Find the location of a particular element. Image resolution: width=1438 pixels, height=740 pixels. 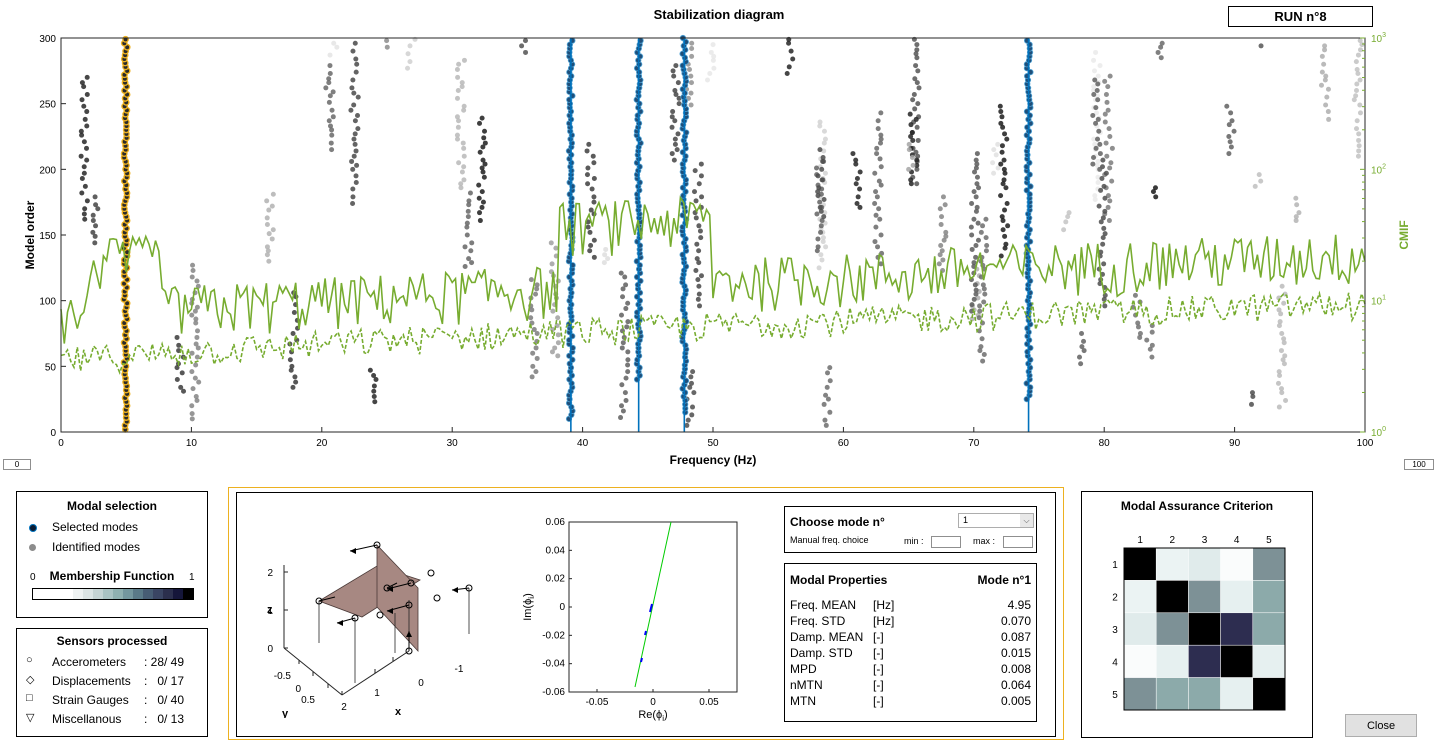

mac-row-label: 4 is located at coordinates (1115, 662).